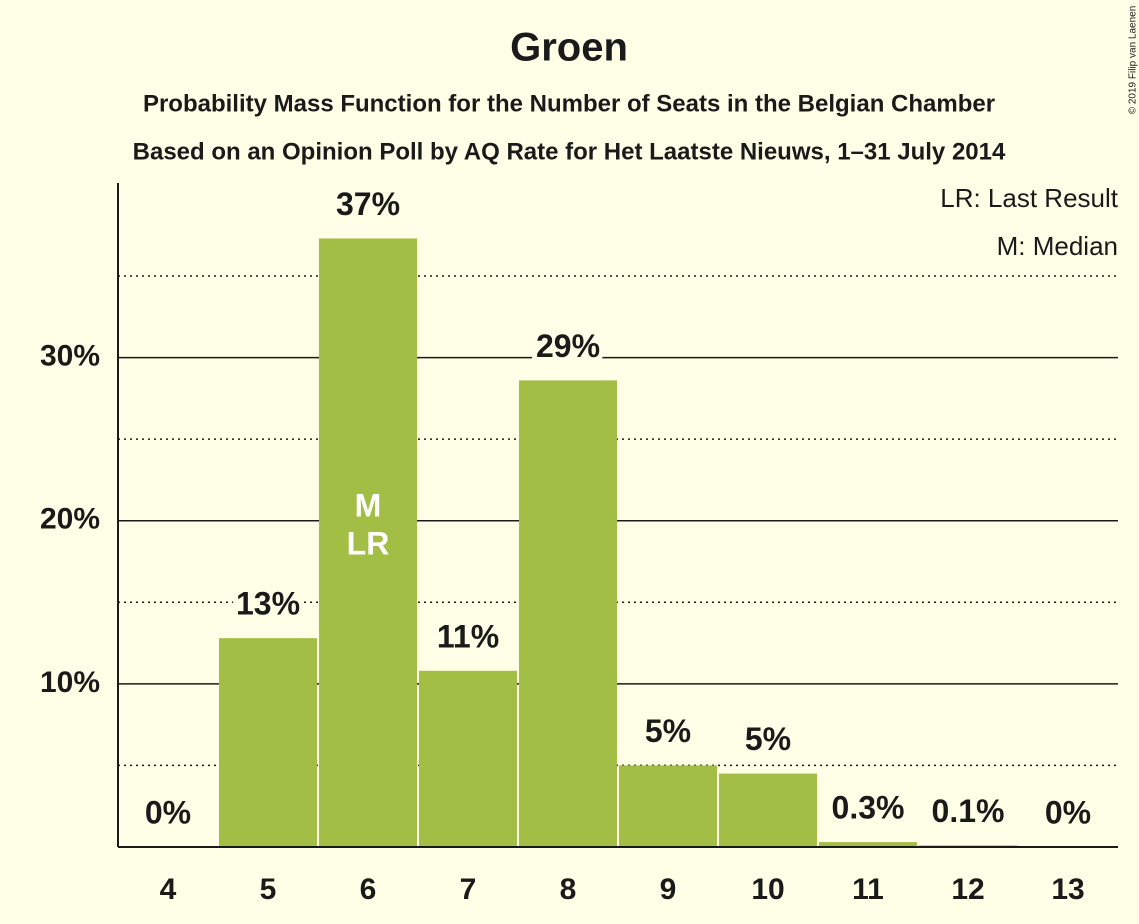 Image resolution: width=1139 pixels, height=924 pixels. I want to click on value-label: 0.1%, so click(968, 811).